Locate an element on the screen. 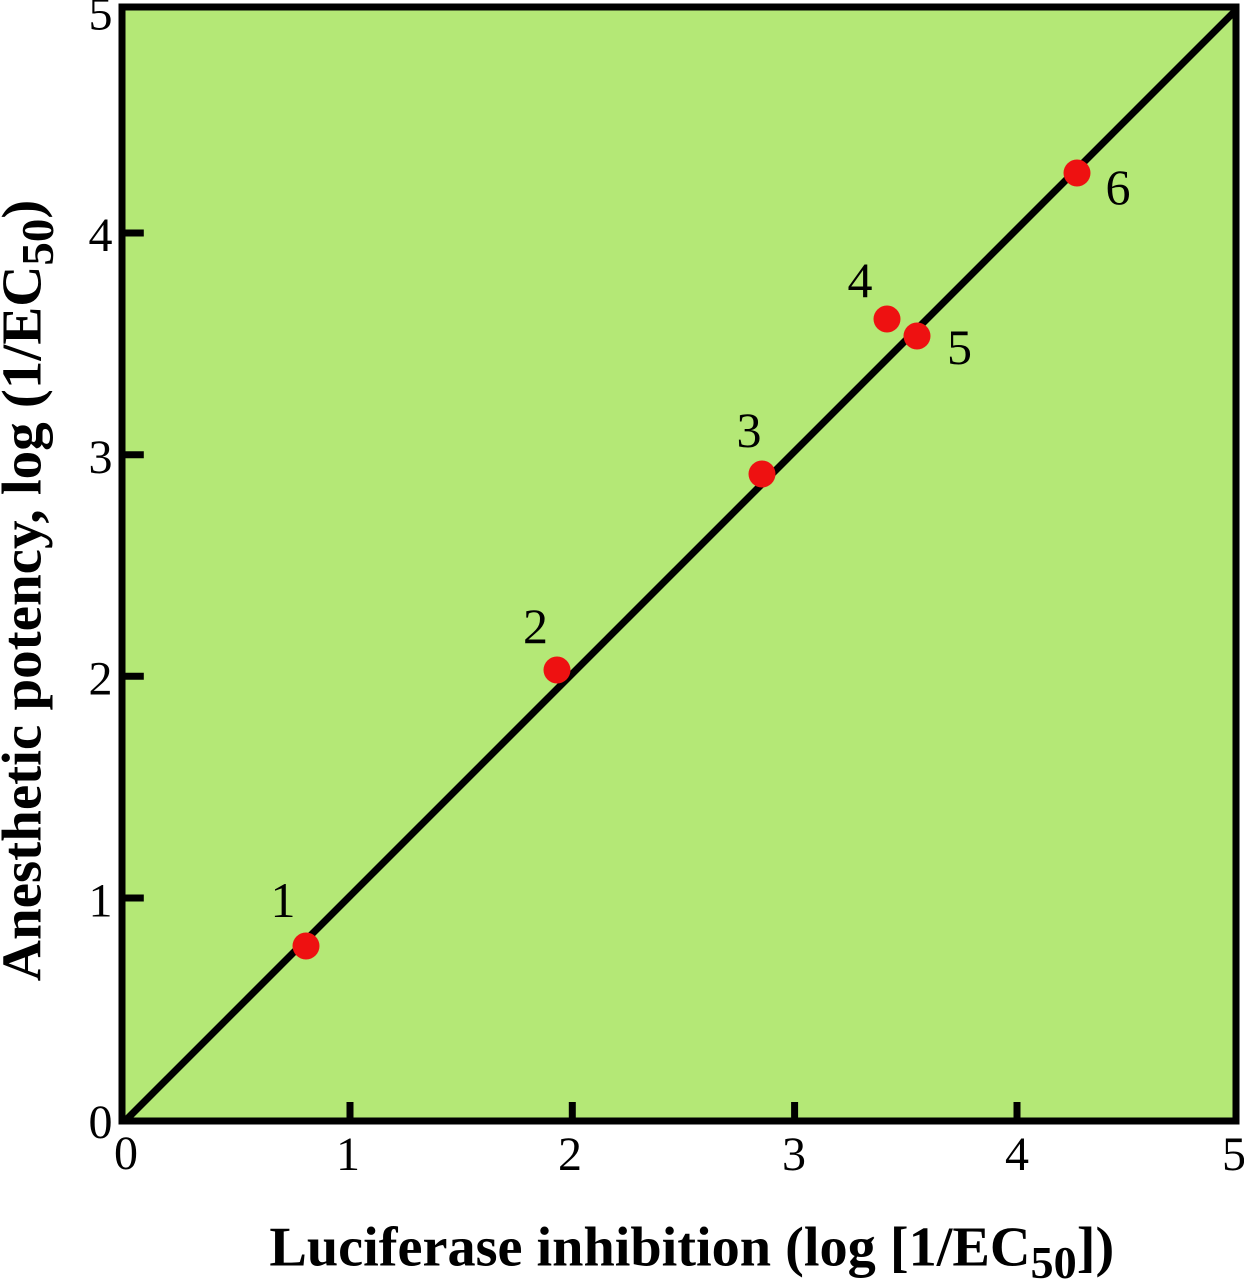 The width and height of the screenshot is (1244, 1280). svg-text:Luciferase inhibition (log [1/: Luciferase inhibition (log [1/EC50]) is located at coordinates (691, 1248).